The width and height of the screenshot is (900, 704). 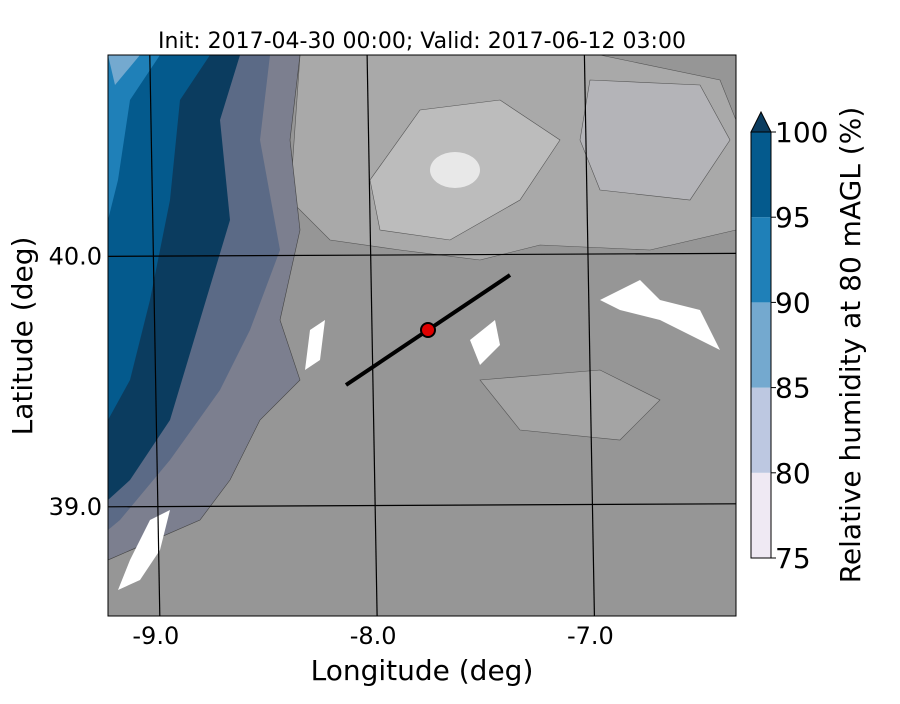 I want to click on y-tick-label: 39.0, so click(x=75, y=507).